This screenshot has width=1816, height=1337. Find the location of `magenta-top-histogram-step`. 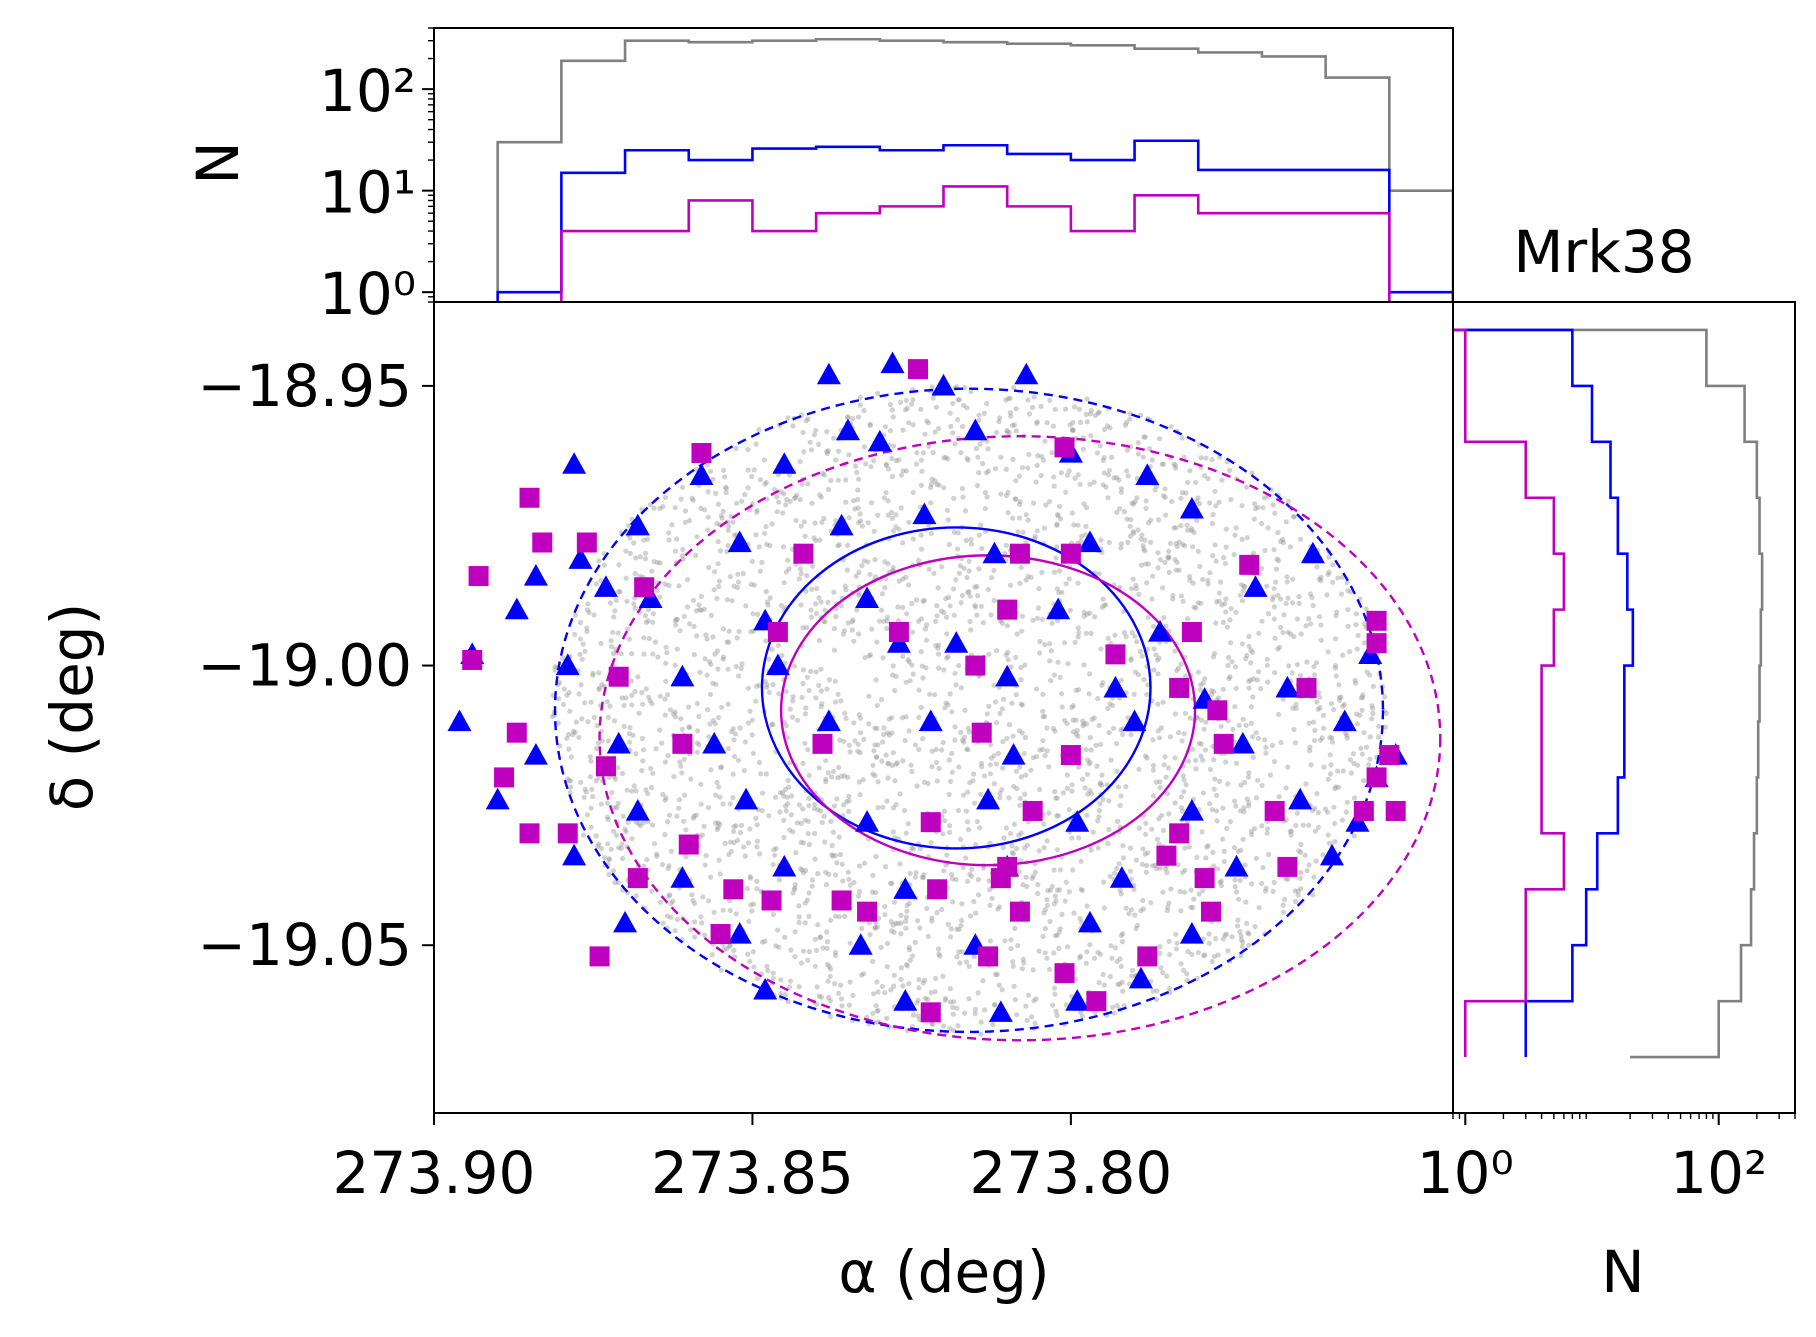

magenta-top-histogram-step is located at coordinates (975, 243).